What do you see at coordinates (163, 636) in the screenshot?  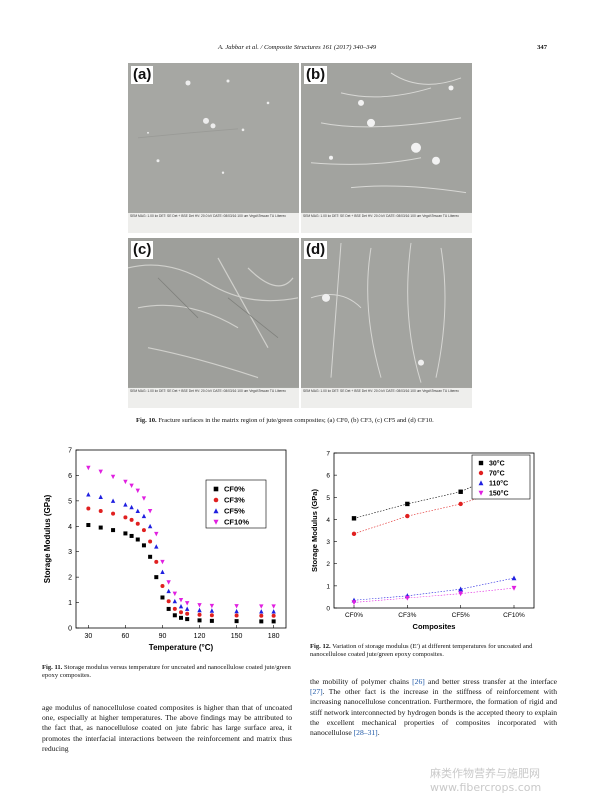 I see `x-tick-label: 90` at bounding box center [163, 636].